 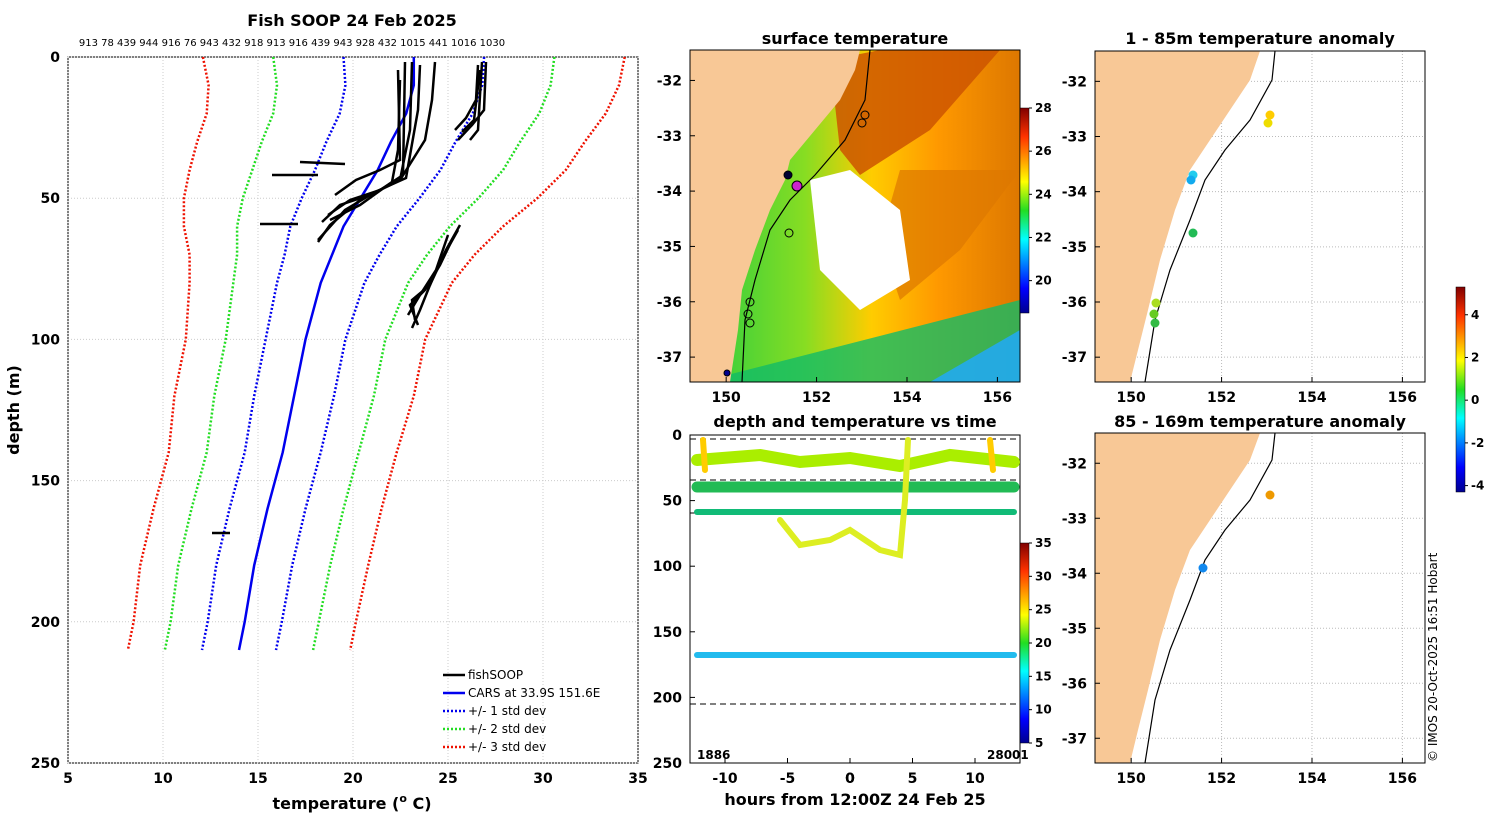 What do you see at coordinates (860, 240) in the screenshot?
I see `sst-cloud-mask` at bounding box center [860, 240].